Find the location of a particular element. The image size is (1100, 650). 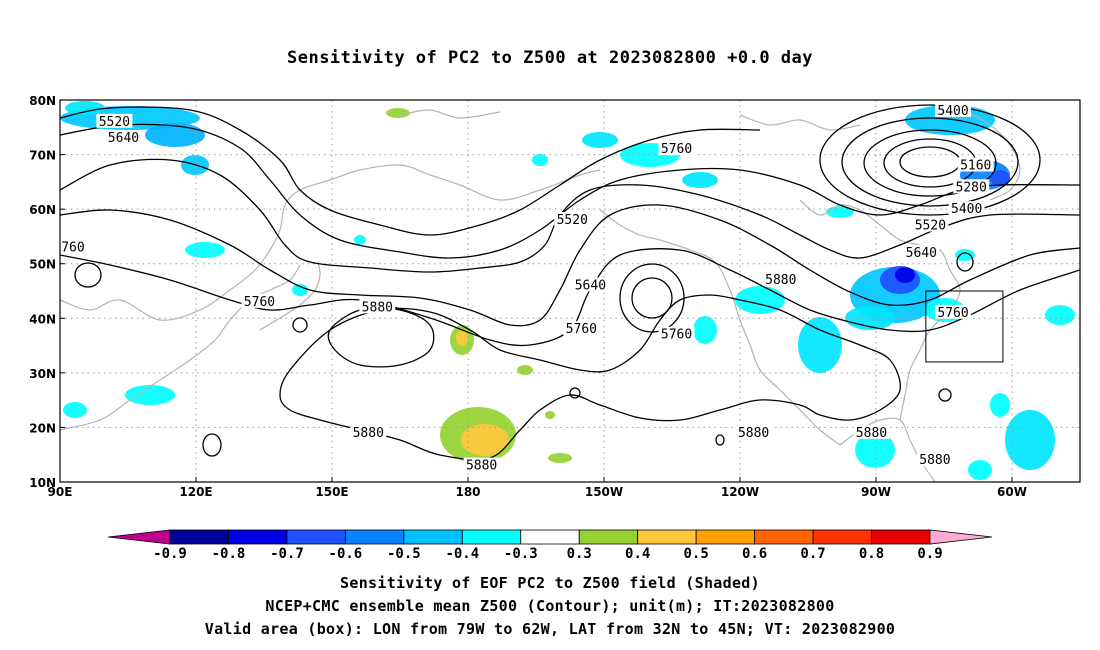

colorbar-label: 0.7 is located at coordinates (812, 554).